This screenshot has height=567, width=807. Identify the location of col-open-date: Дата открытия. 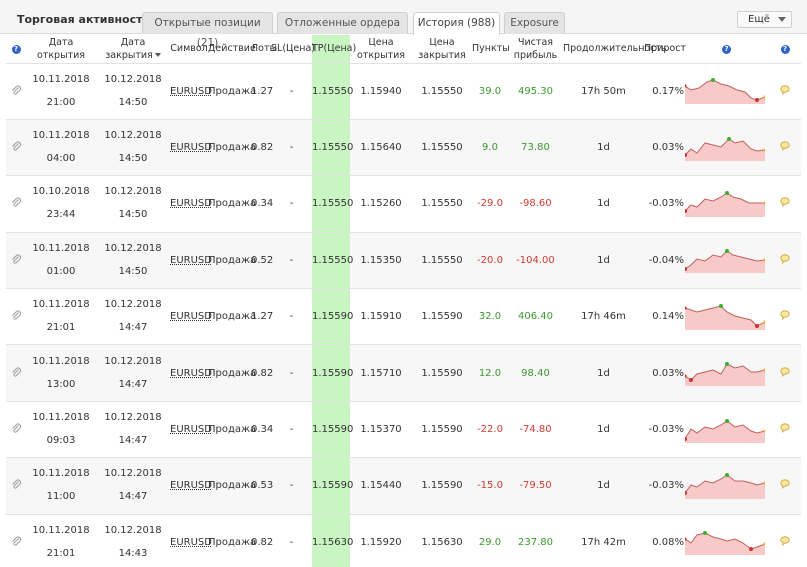
(61, 49).